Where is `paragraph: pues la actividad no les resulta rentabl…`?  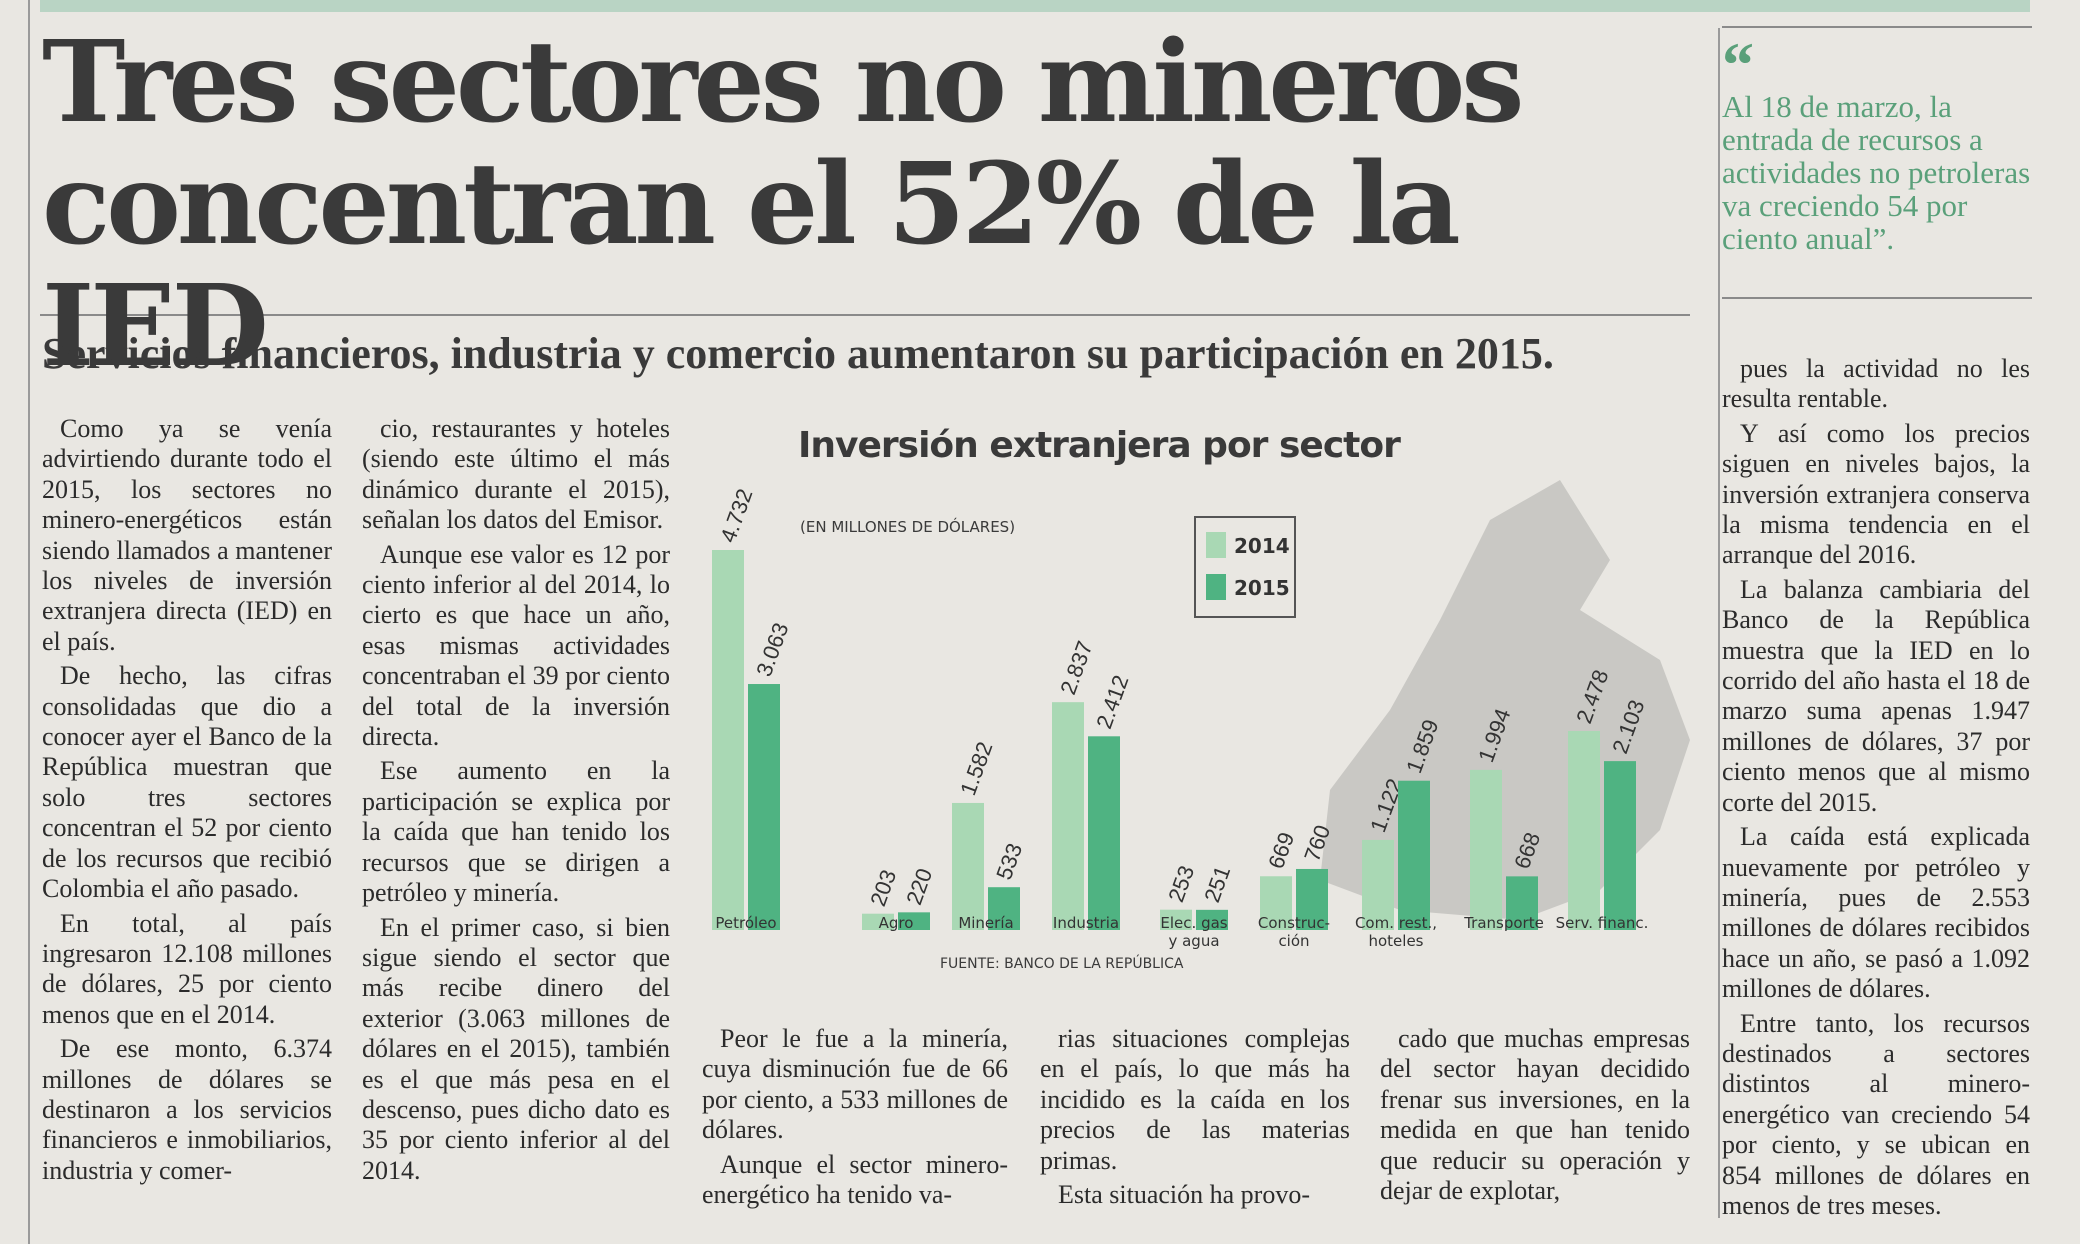 paragraph: pues la actividad no les resulta rentabl… is located at coordinates (1876, 384).